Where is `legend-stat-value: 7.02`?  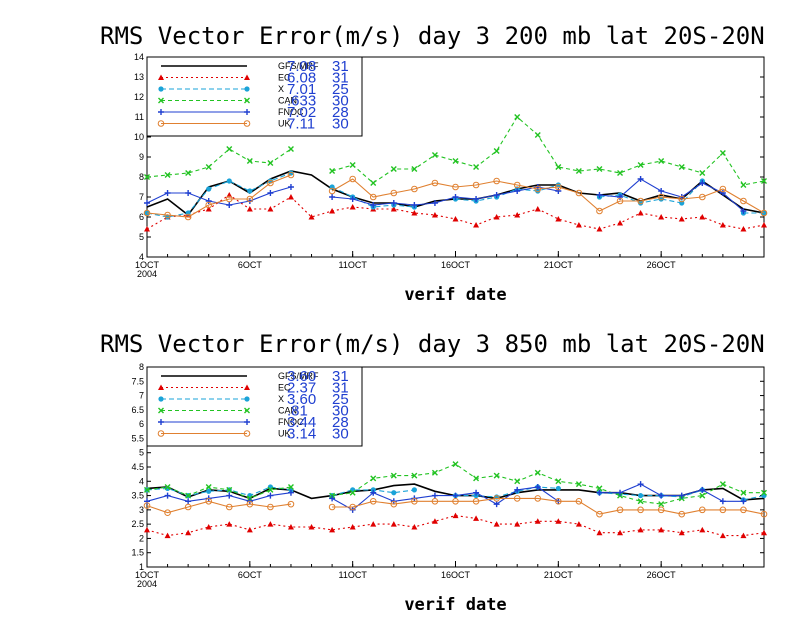 legend-stat-value: 7.02 is located at coordinates (301, 112).